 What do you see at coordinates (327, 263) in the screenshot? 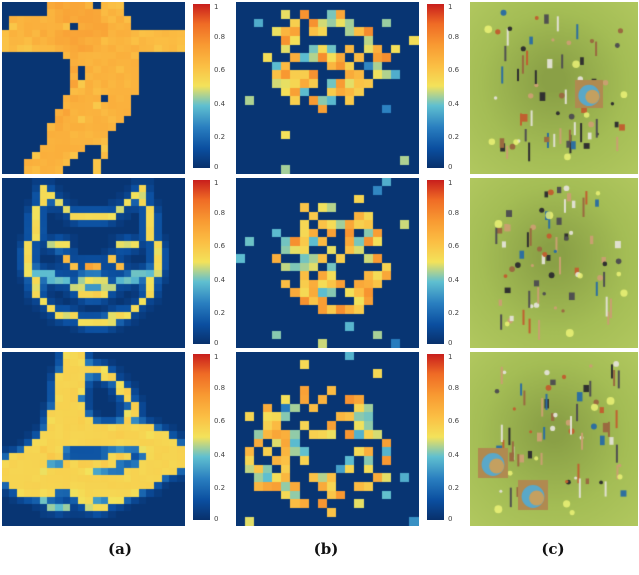
I see `heatmap-b-row2` at bounding box center [327, 263].